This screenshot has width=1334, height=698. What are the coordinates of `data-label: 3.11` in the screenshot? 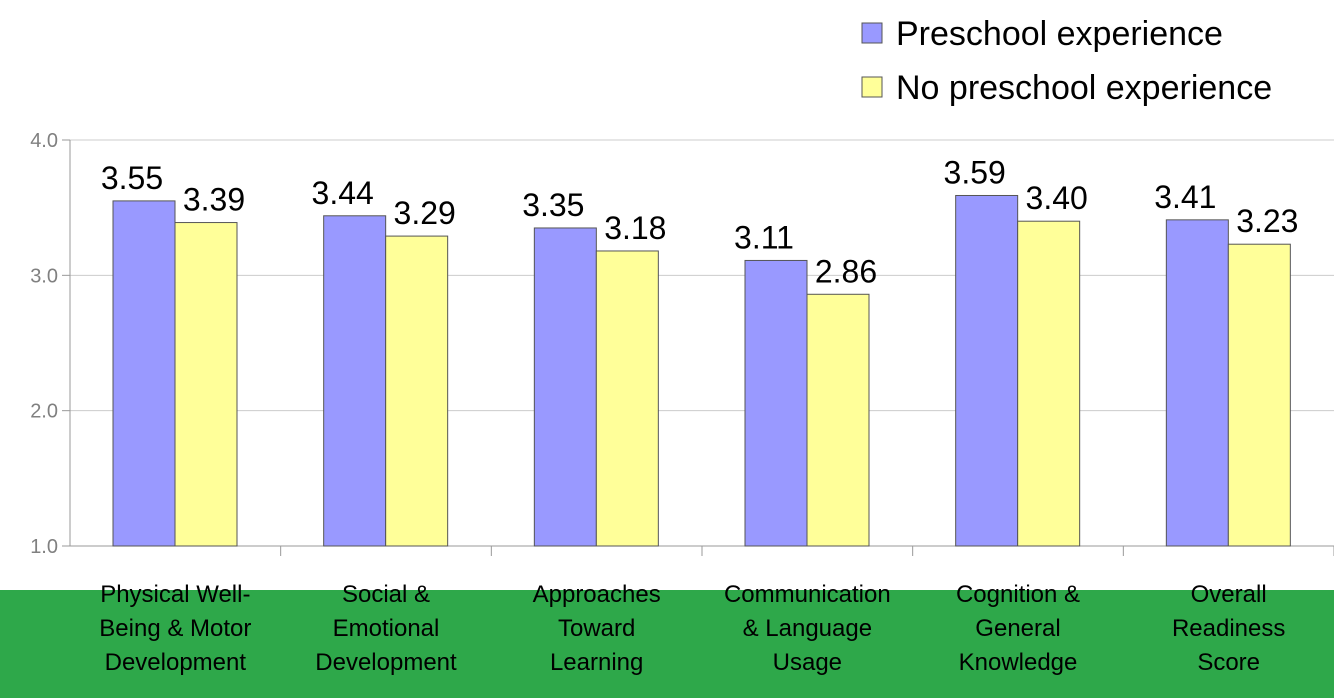 It's located at (764, 237).